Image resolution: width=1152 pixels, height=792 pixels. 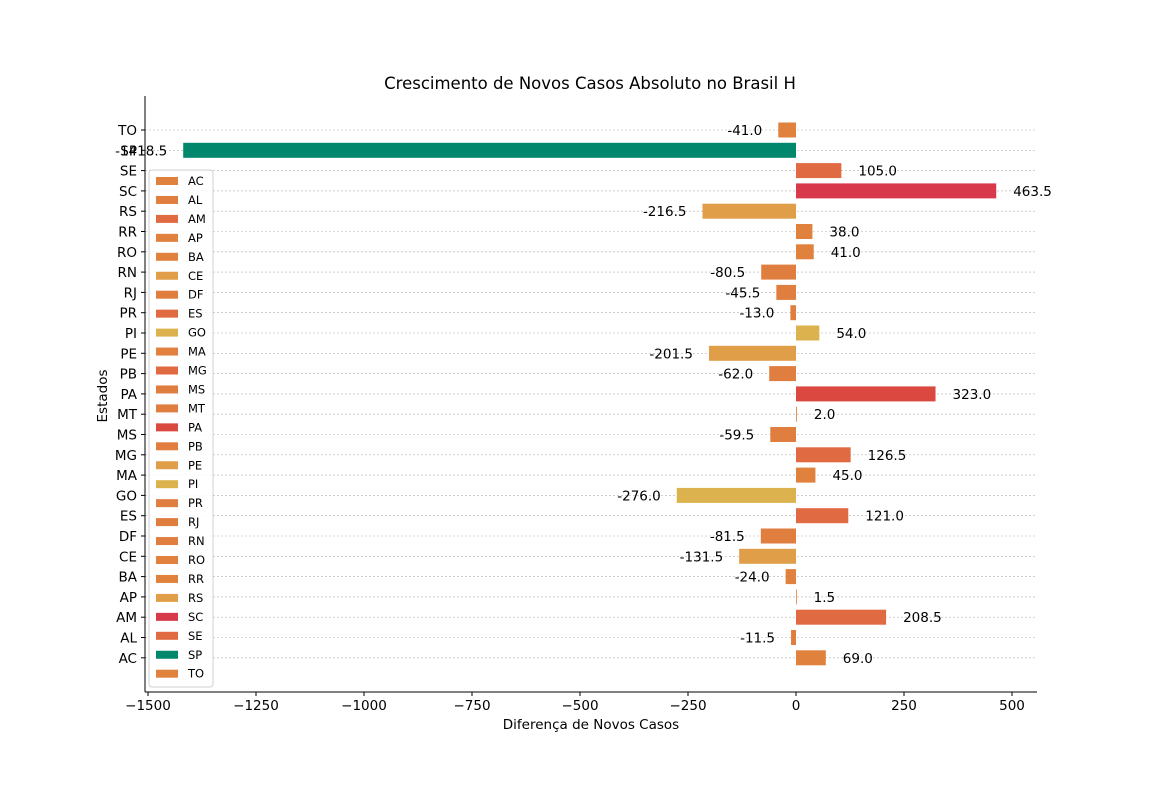 I want to click on legend-swatch-rn, so click(x=167, y=541).